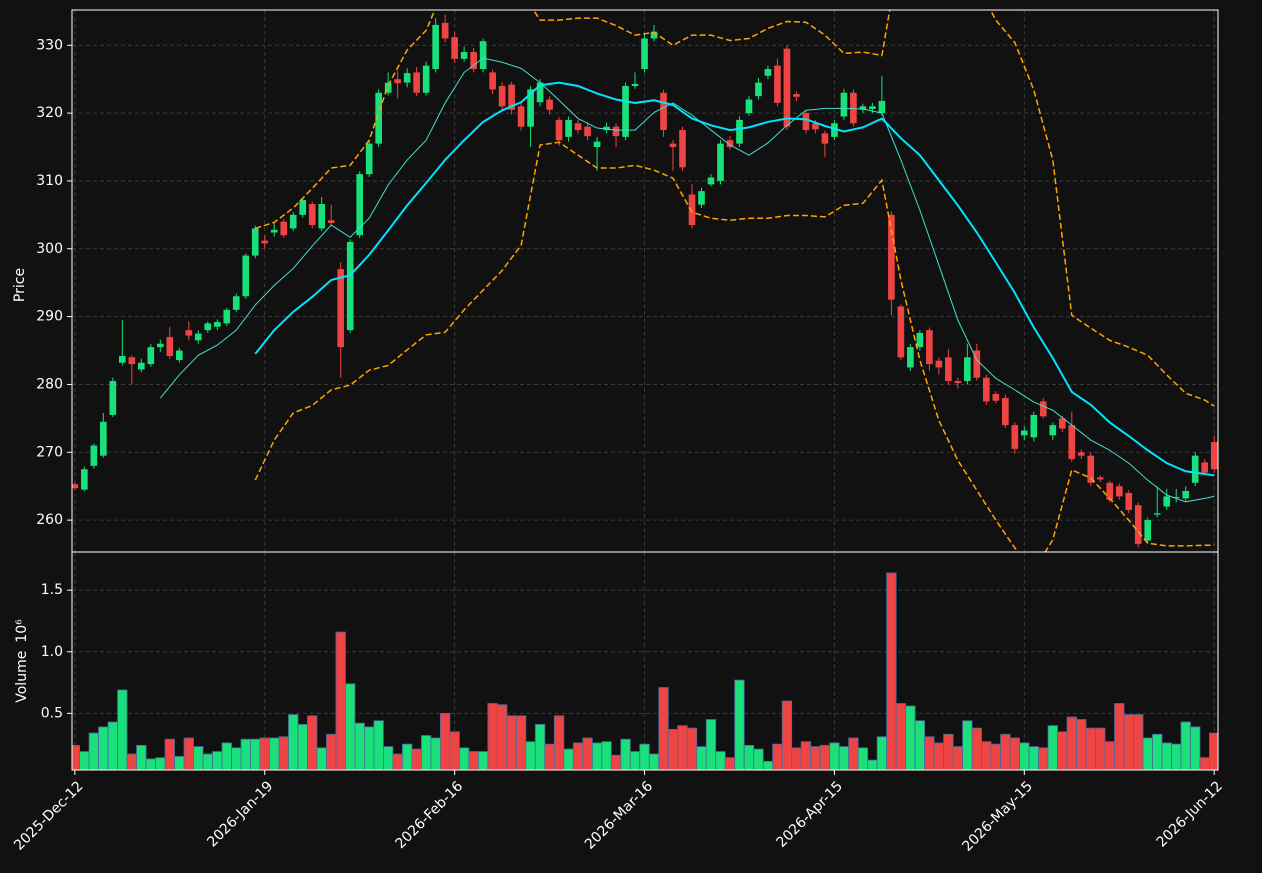 The width and height of the screenshot is (1262, 873). I want to click on y-tick-label: 1.0, so click(52, 652).